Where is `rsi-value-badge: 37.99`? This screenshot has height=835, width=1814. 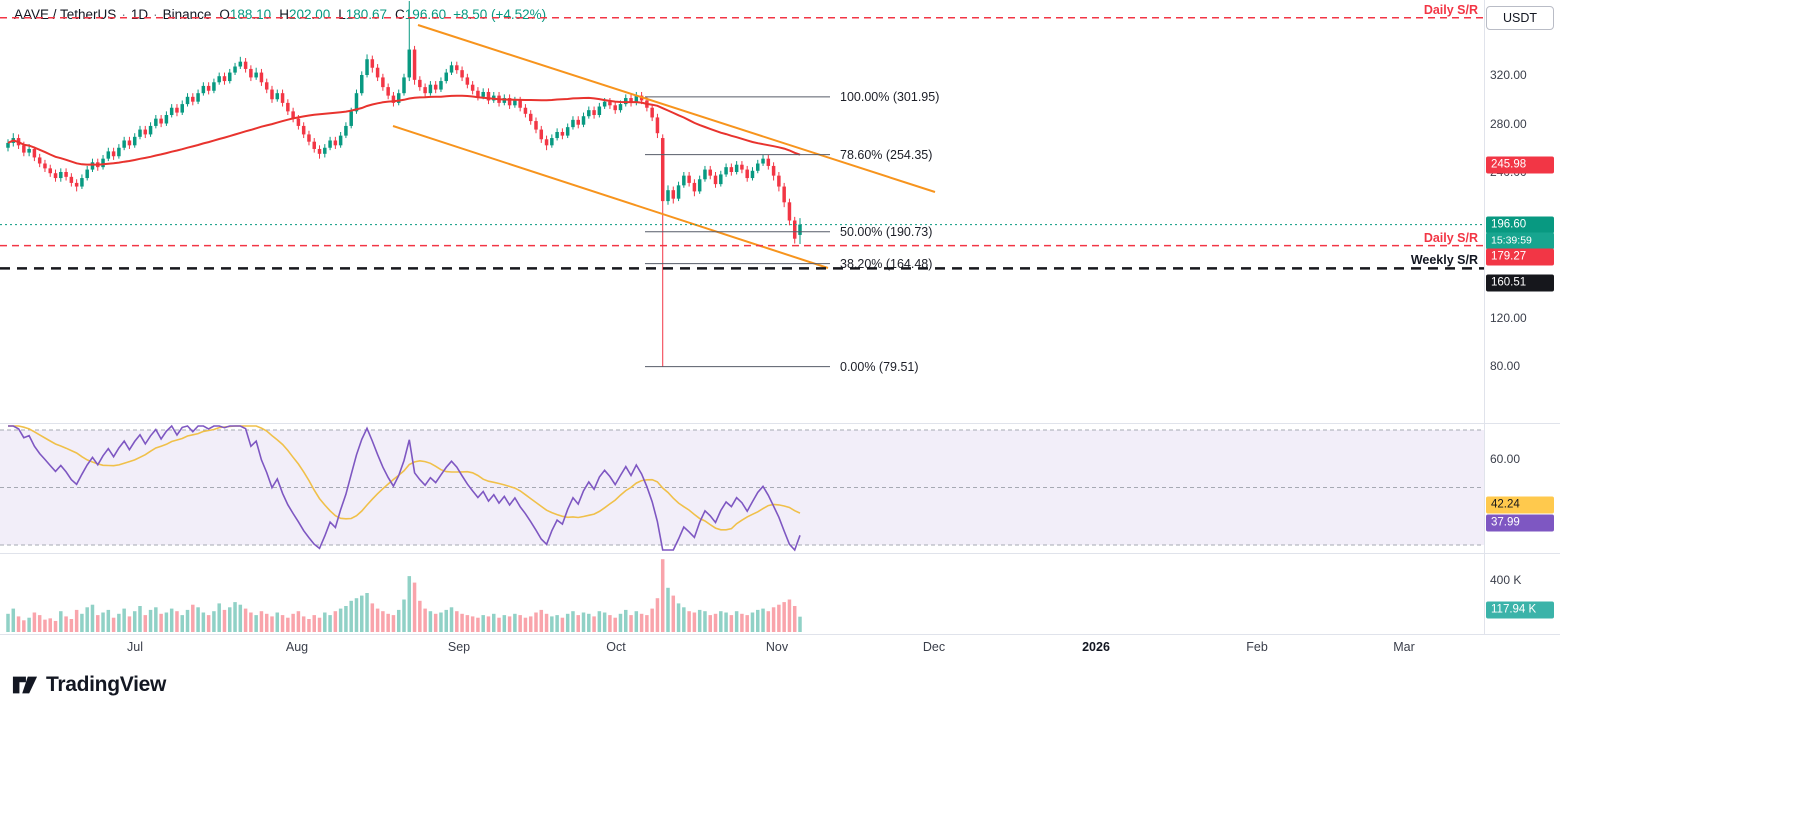
rsi-value-badge: 37.99 is located at coordinates (1520, 523).